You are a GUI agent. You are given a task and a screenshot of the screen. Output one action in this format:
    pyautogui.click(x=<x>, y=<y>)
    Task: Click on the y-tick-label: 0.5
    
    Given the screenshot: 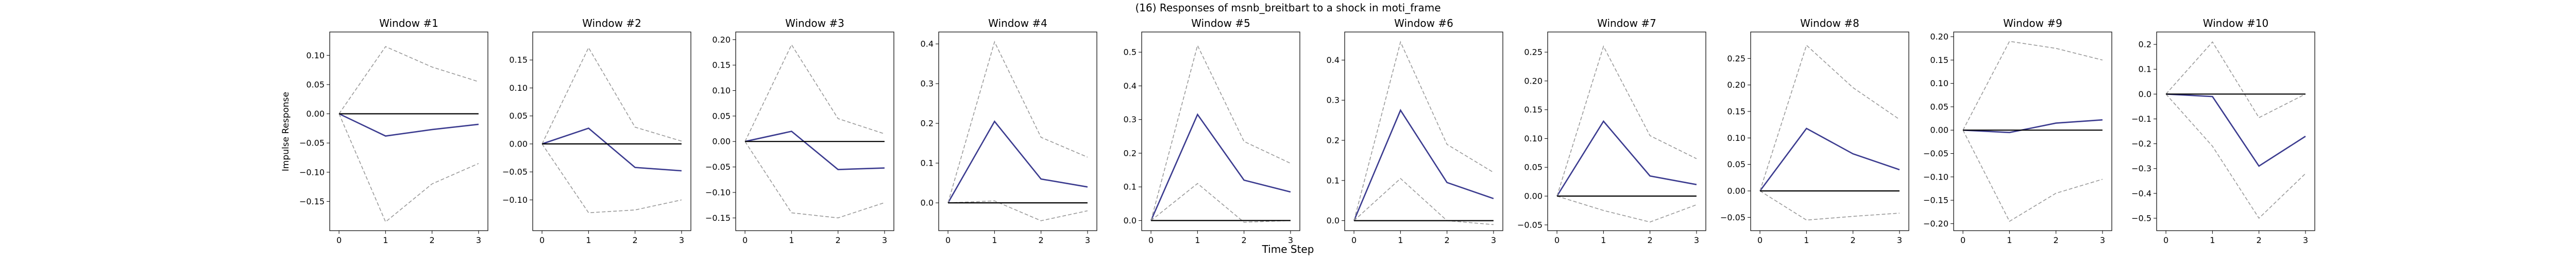 What is the action you would take?
    pyautogui.click(x=1130, y=52)
    